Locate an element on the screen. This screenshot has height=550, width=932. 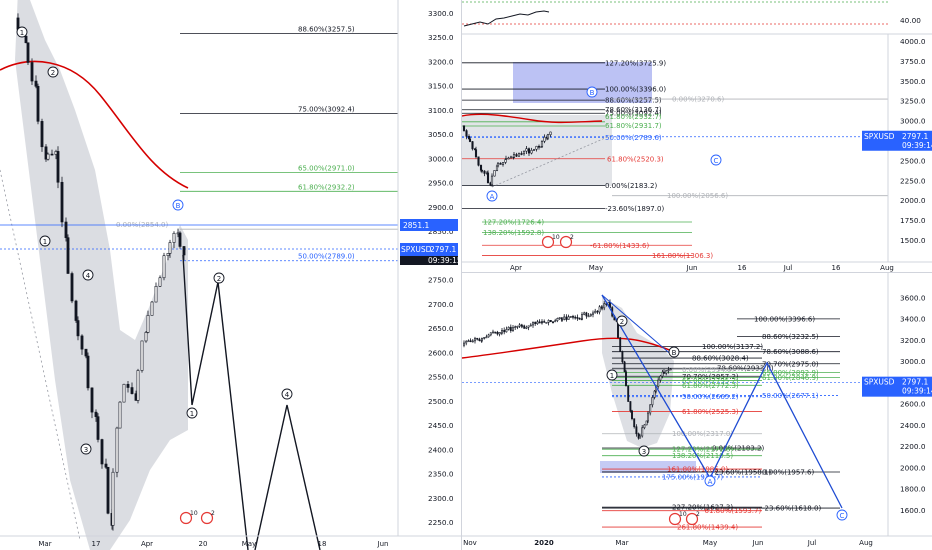
fib-label-16: 161.80%(1306.3) is located at coordinates (682, 256).